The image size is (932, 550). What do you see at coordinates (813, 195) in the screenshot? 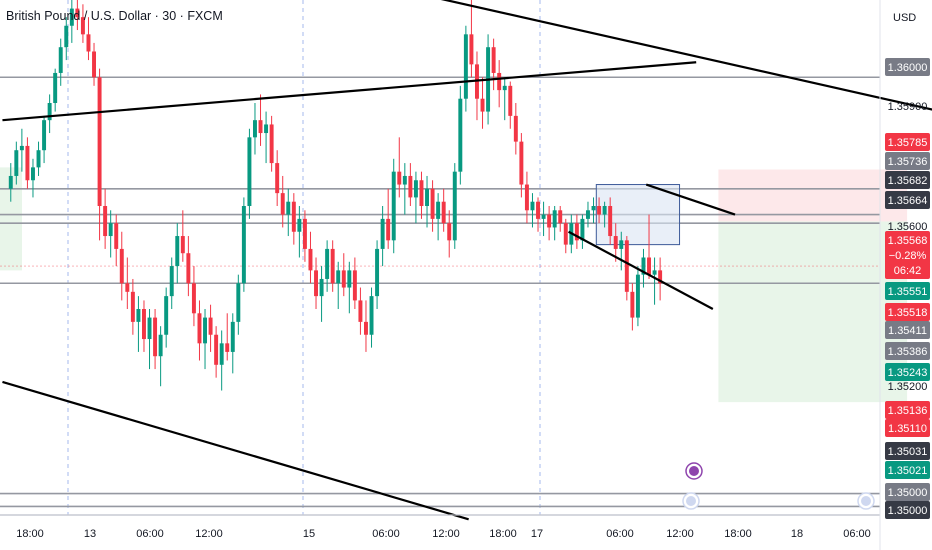
I see `stop-loss-zone` at bounding box center [813, 195].